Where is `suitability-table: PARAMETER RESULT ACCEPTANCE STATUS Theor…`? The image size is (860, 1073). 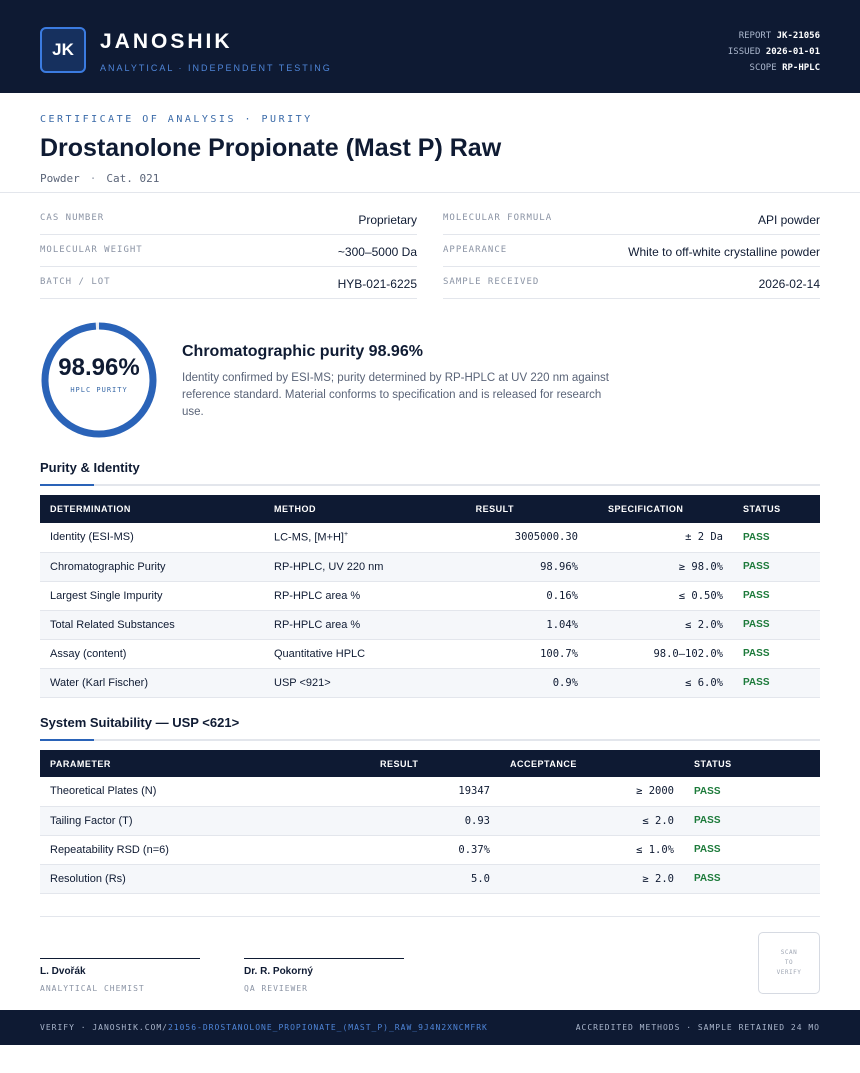 suitability-table: PARAMETER RESULT ACCEPTANCE STATUS Theor… is located at coordinates (430, 822).